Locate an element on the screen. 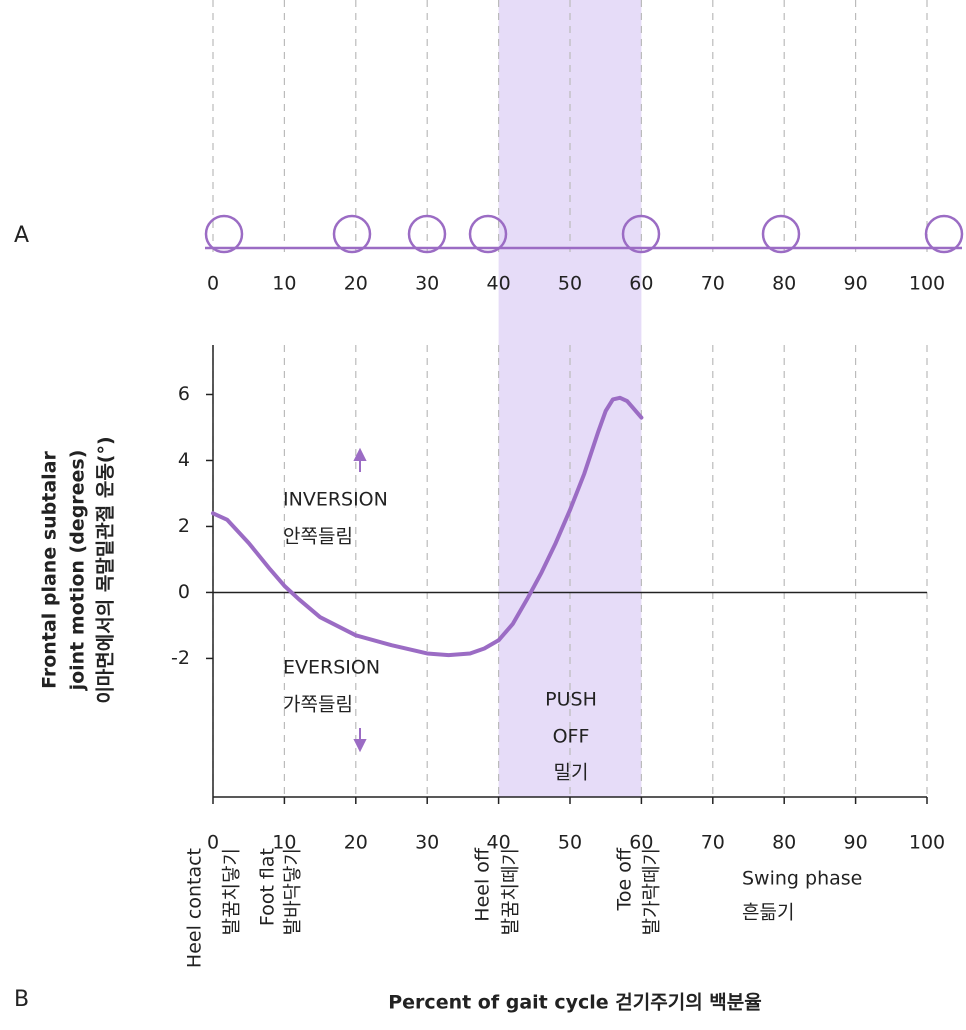 The width and height of the screenshot is (966, 1030). panel-label: B is located at coordinates (21, 999).